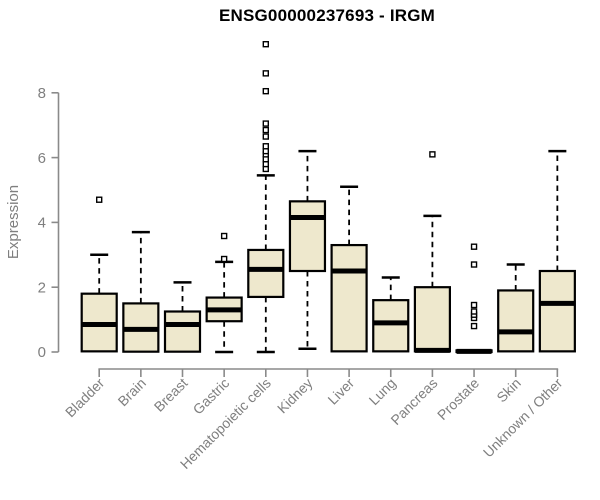  What do you see at coordinates (42, 93) in the screenshot?
I see `y-axis-tick-label: 8` at bounding box center [42, 93].